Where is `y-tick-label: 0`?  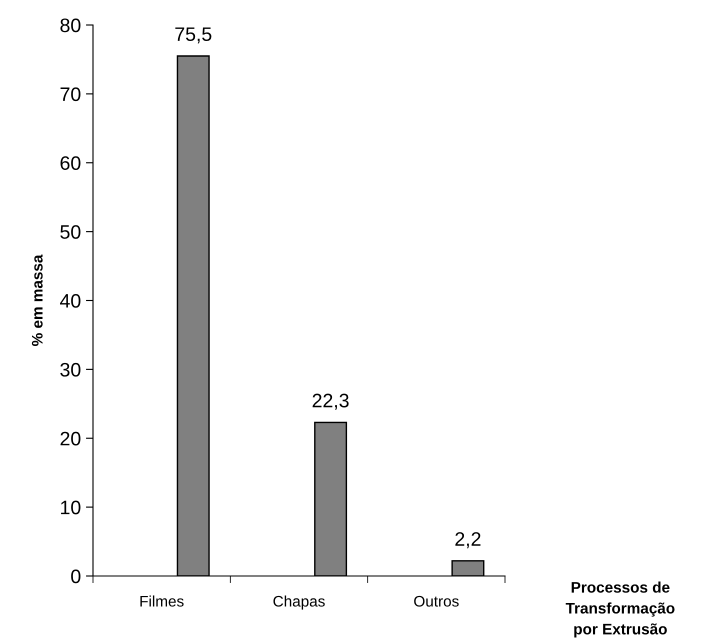 y-tick-label: 0 is located at coordinates (75, 576).